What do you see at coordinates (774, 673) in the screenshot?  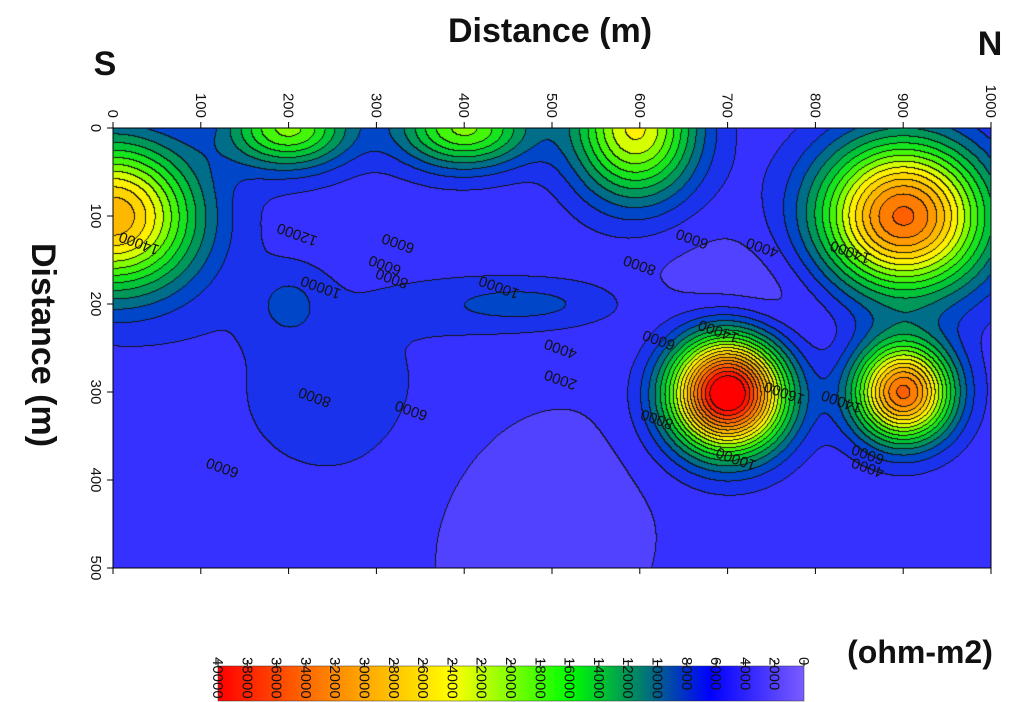 I see `colorbar-tick-label: 2000` at bounding box center [774, 673].